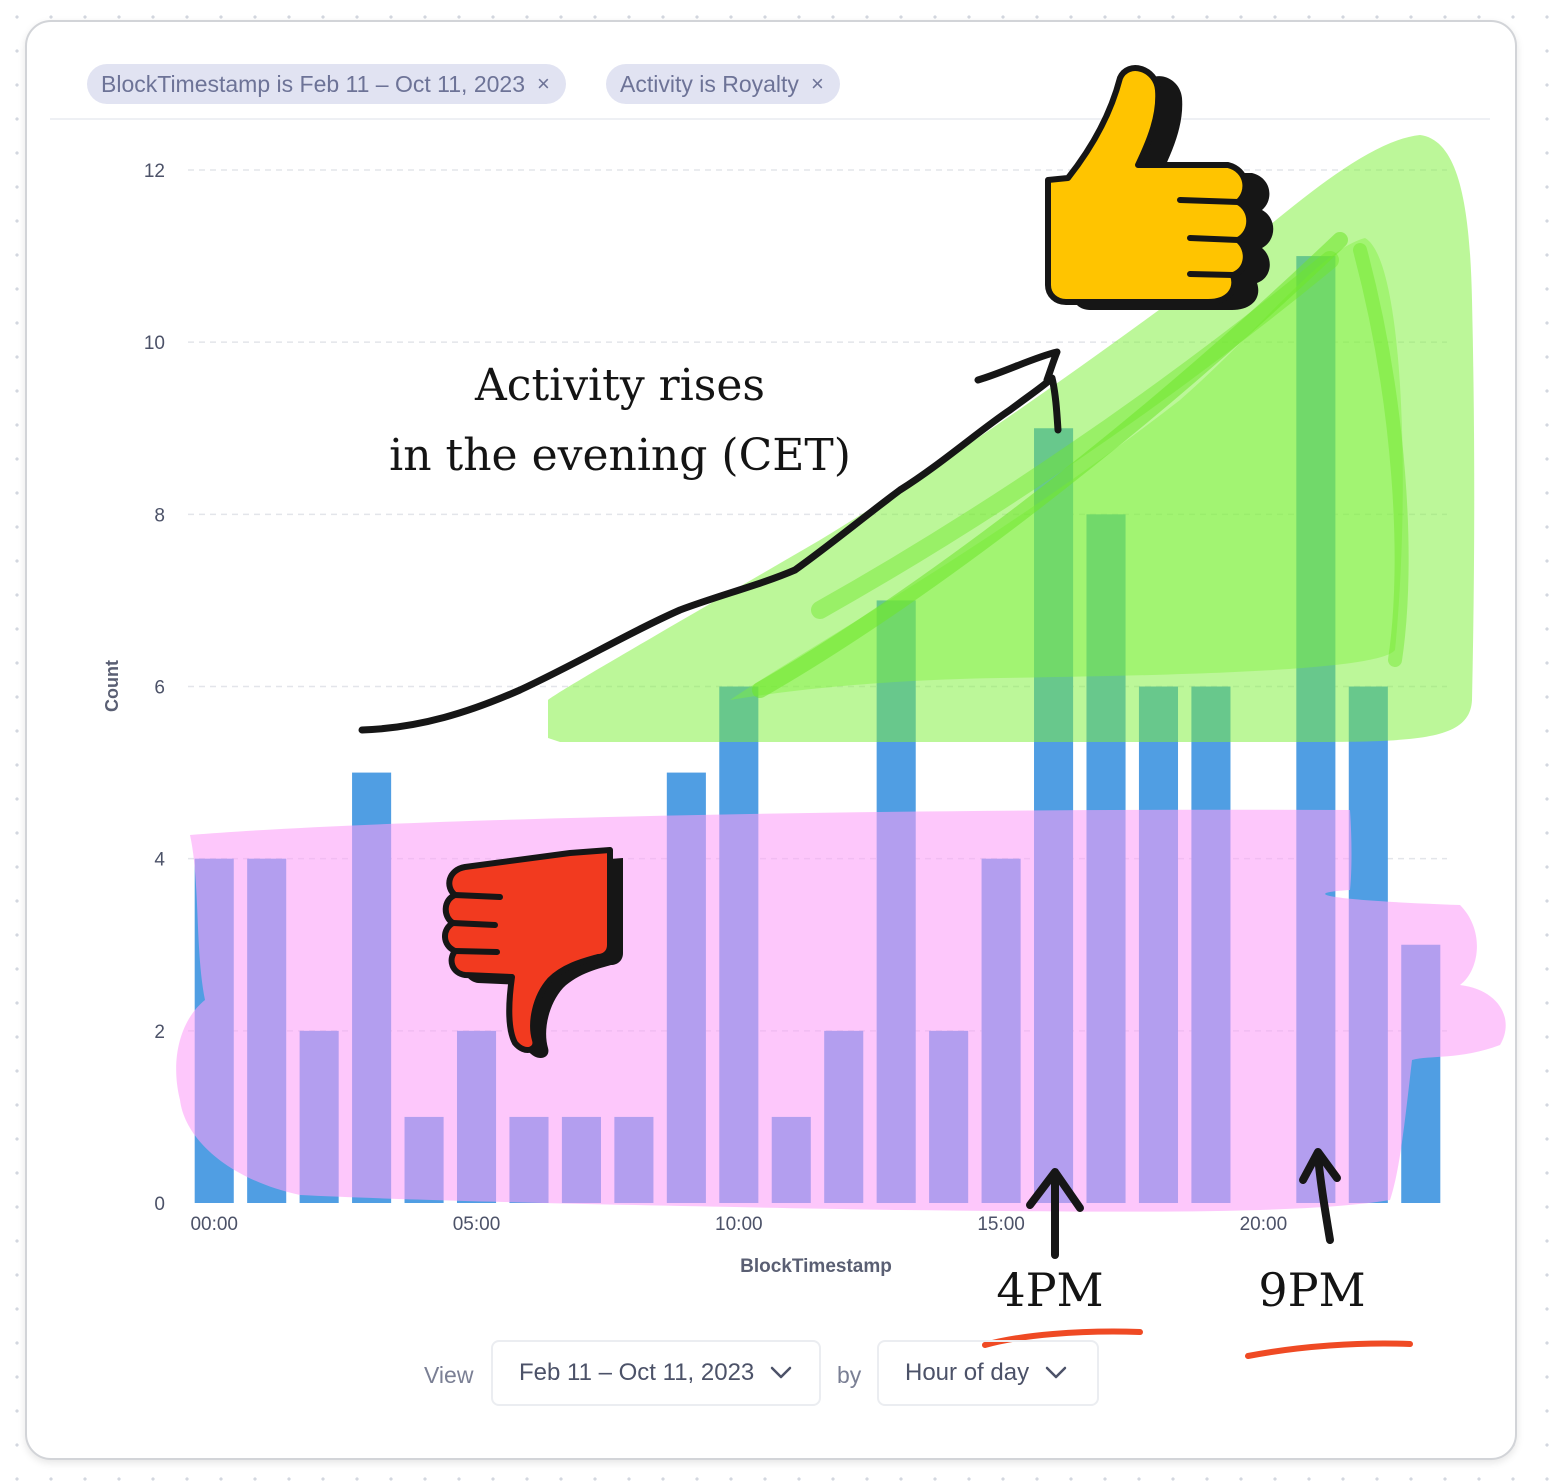 The image size is (1554, 1484). I want to click on label-9pm: 9PM, so click(1311, 1290).